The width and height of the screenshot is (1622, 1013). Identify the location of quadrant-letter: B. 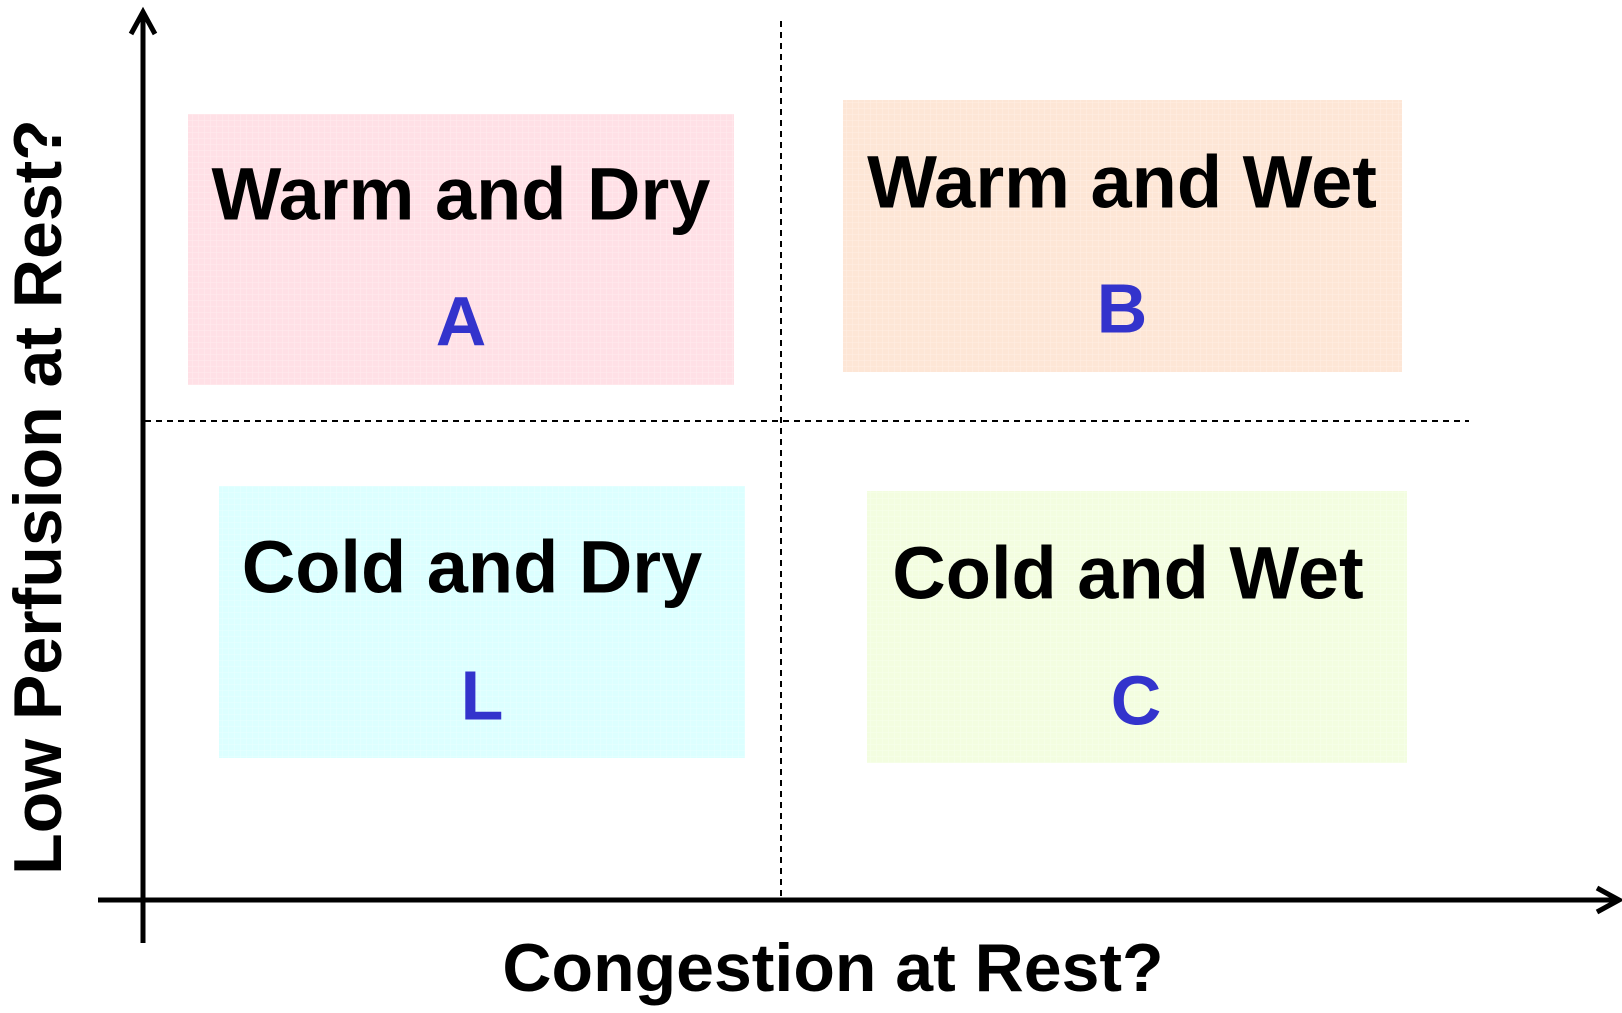
(1122, 308).